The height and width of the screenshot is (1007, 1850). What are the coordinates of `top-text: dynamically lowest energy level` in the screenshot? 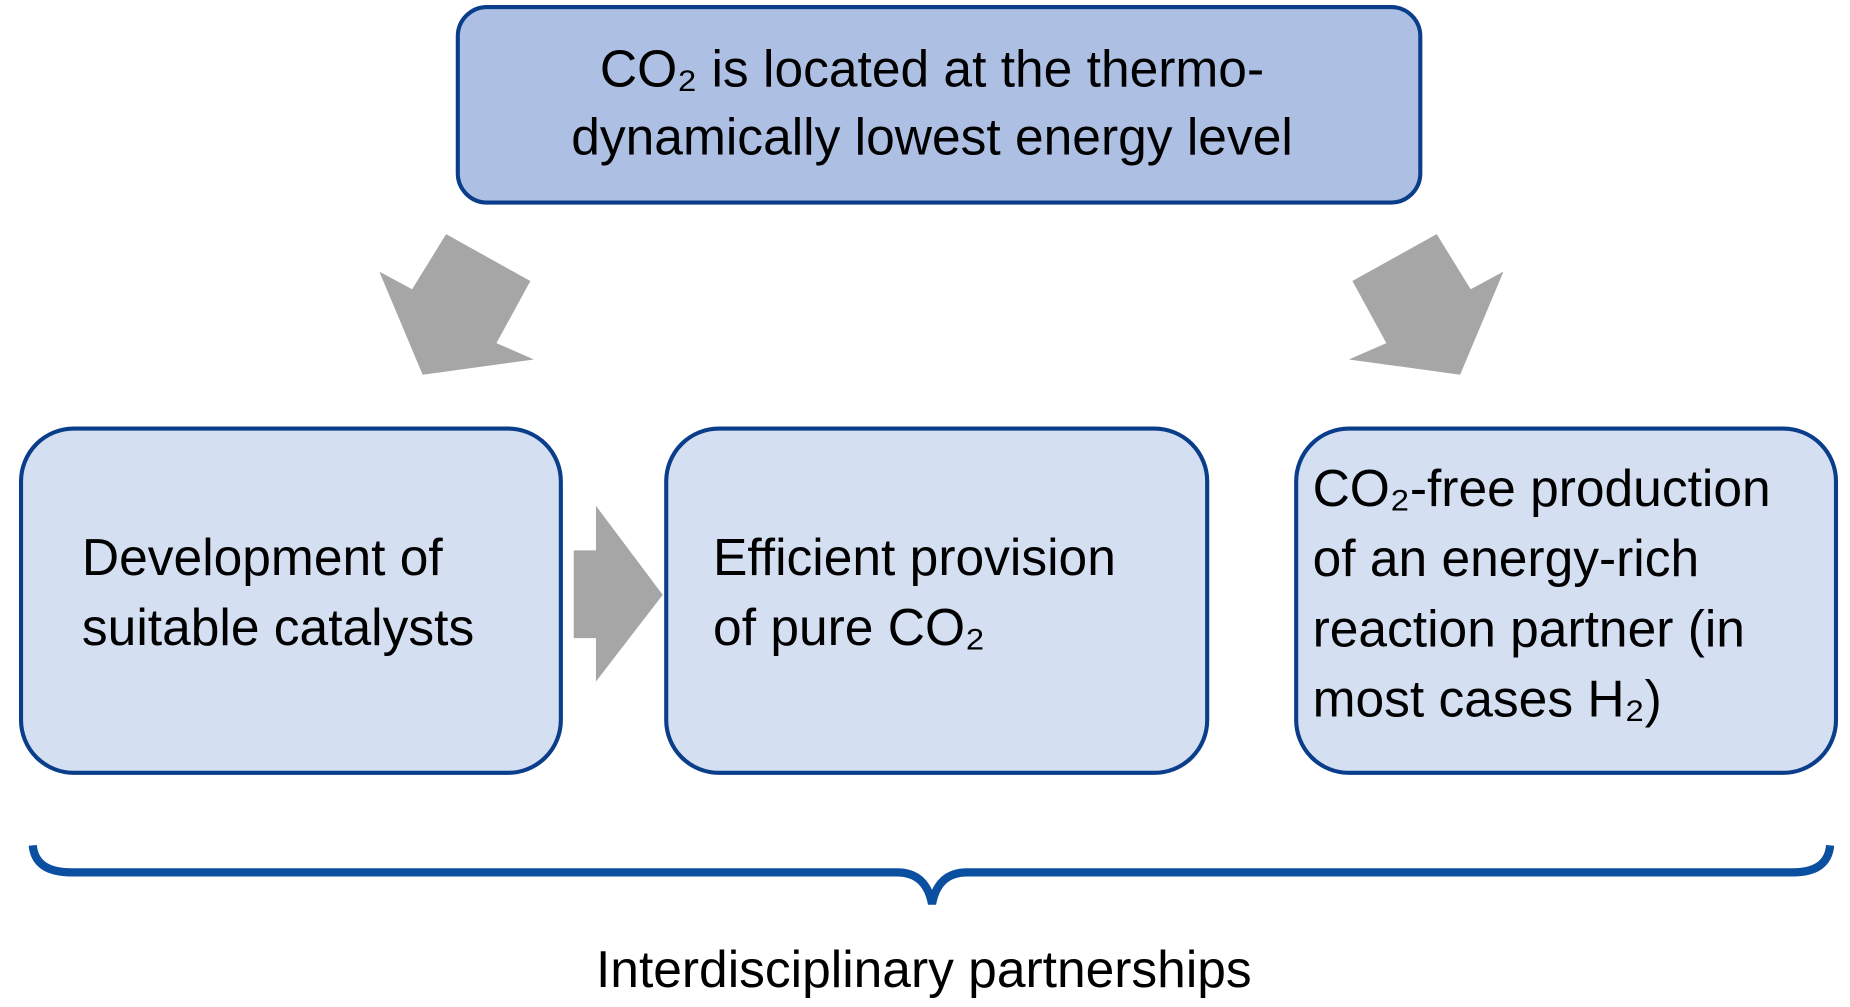 It's located at (932, 137).